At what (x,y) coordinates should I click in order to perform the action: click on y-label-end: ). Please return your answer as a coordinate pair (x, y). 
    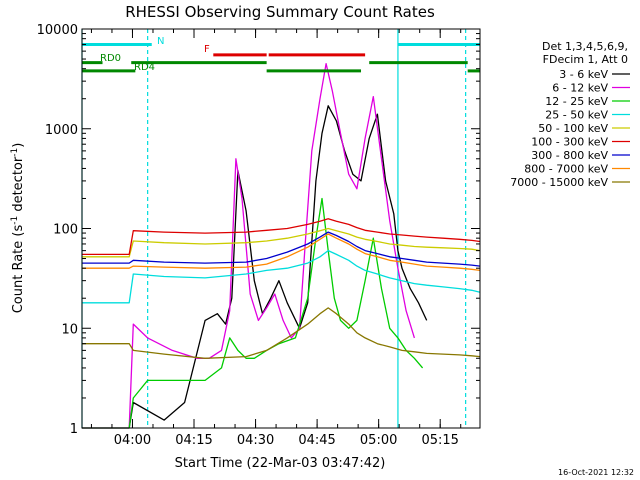
    Looking at the image, I should click on (18, 145).